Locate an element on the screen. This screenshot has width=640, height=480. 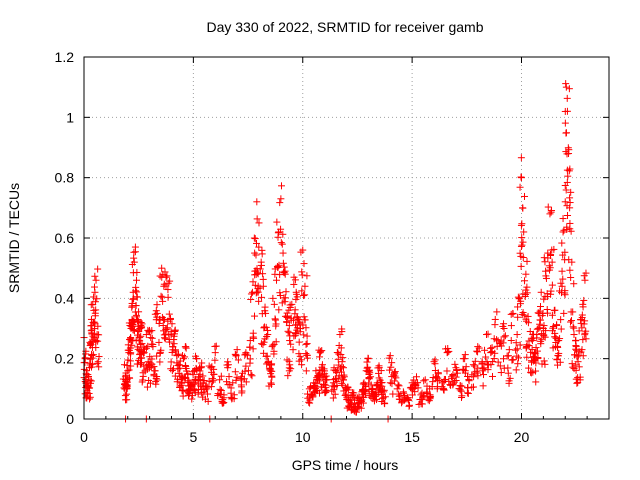
x-axis-label: GPS time / hours is located at coordinates (345, 465).